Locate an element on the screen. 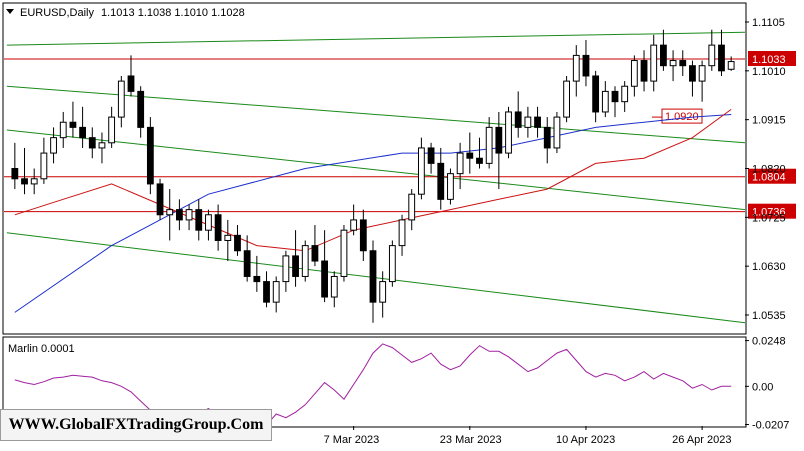  x-tick-label: 10 Apr 2023 is located at coordinates (585, 440).